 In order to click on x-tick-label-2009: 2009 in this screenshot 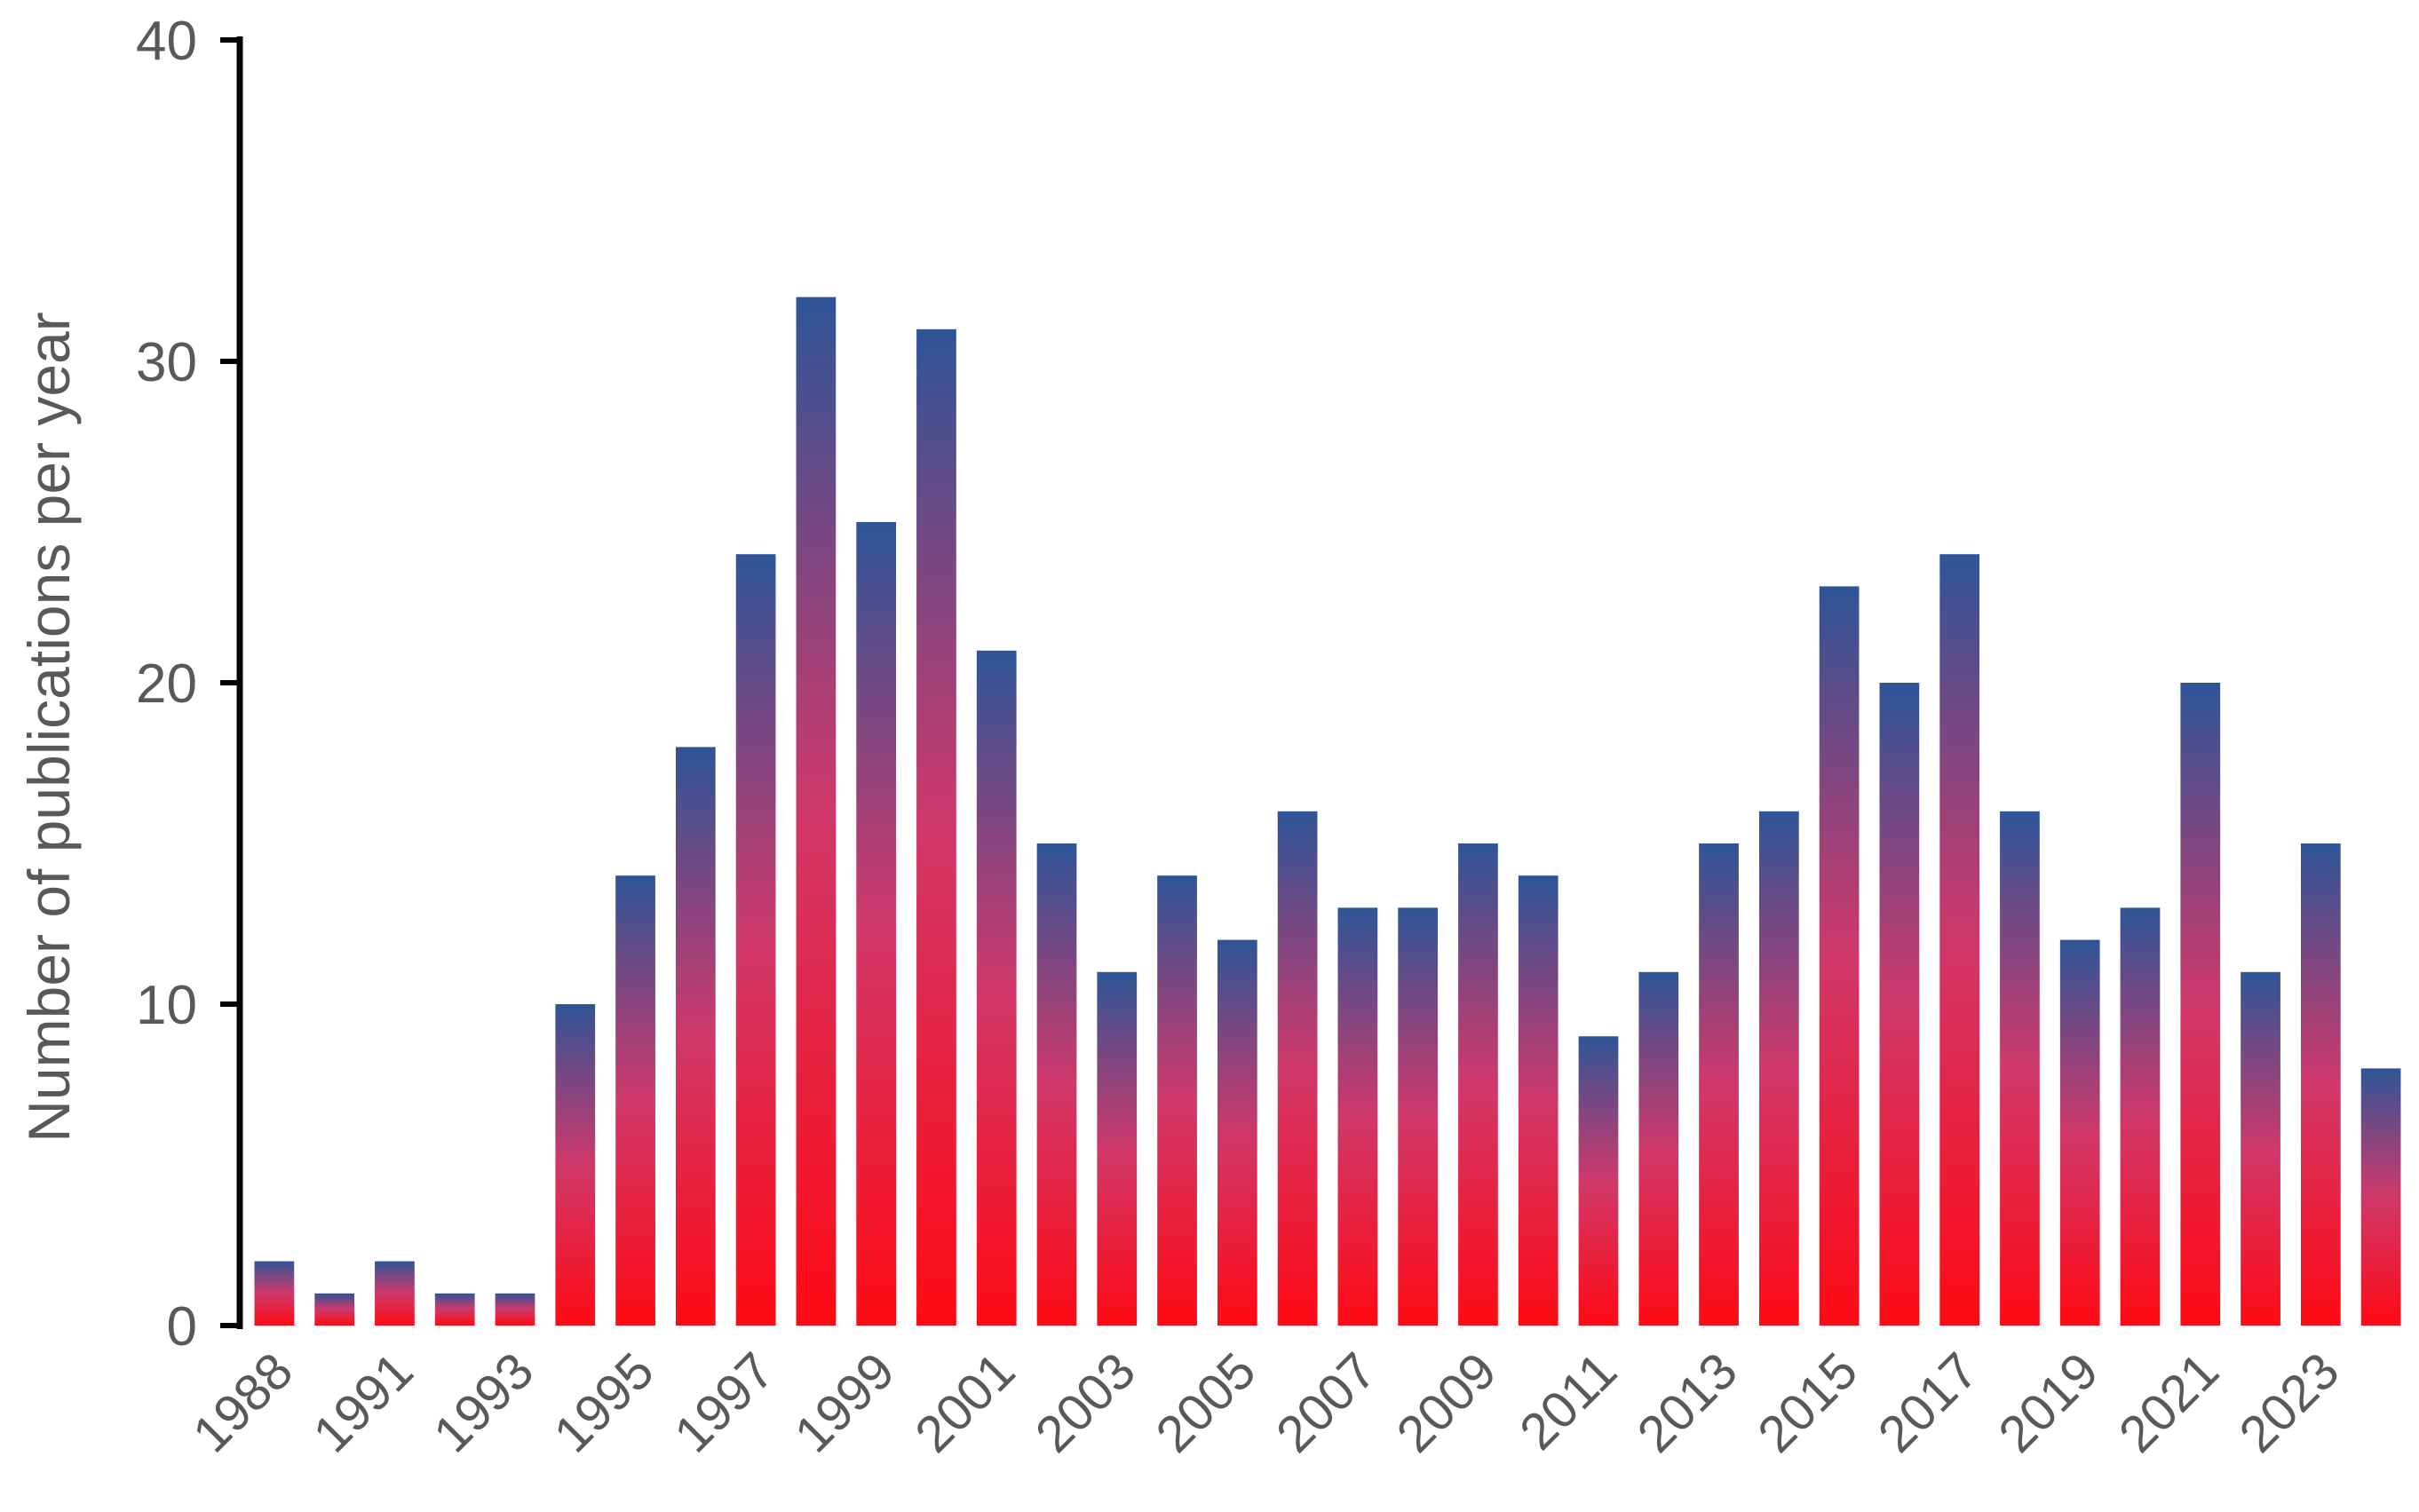, I will do `click(1446, 1402)`.